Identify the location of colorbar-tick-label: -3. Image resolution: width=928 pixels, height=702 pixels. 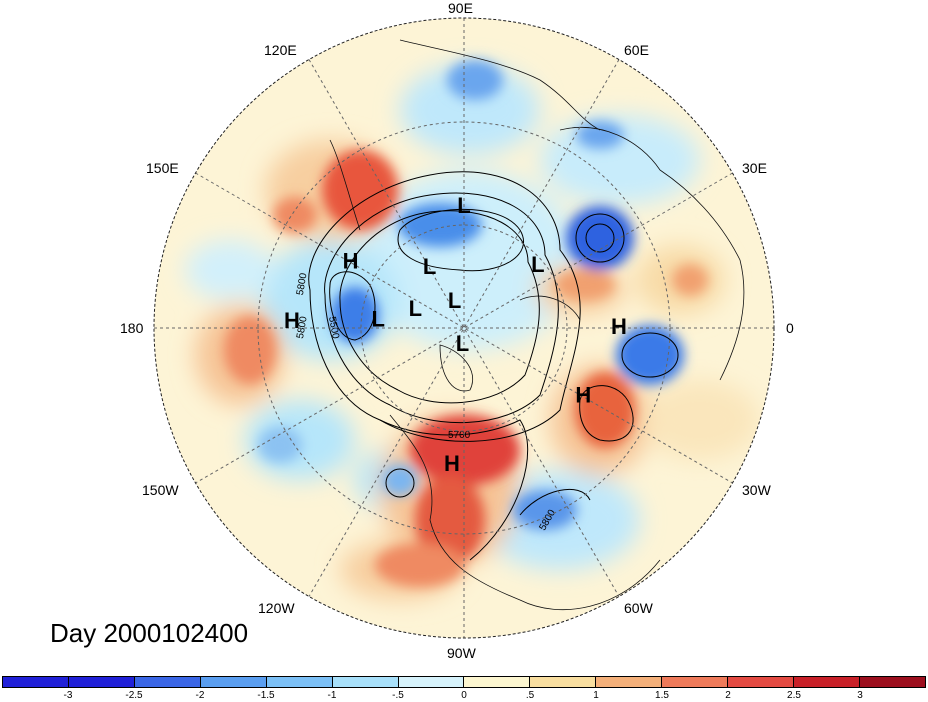
(68, 695).